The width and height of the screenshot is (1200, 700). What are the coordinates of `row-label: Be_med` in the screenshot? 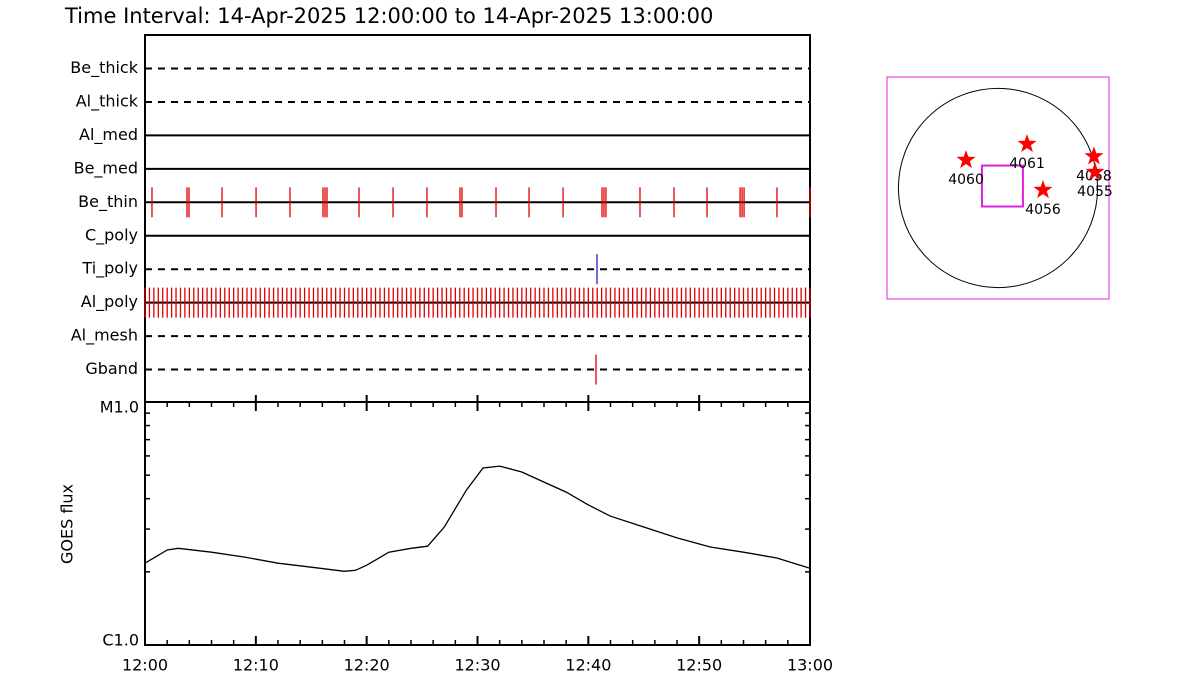 It's located at (106, 168).